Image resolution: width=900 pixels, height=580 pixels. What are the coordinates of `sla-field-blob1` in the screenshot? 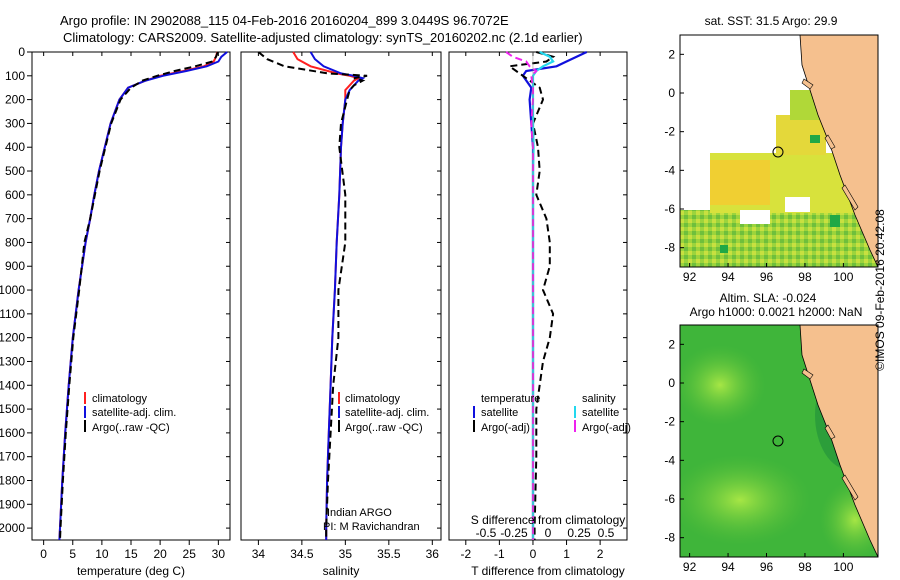 It's located at (745, 500).